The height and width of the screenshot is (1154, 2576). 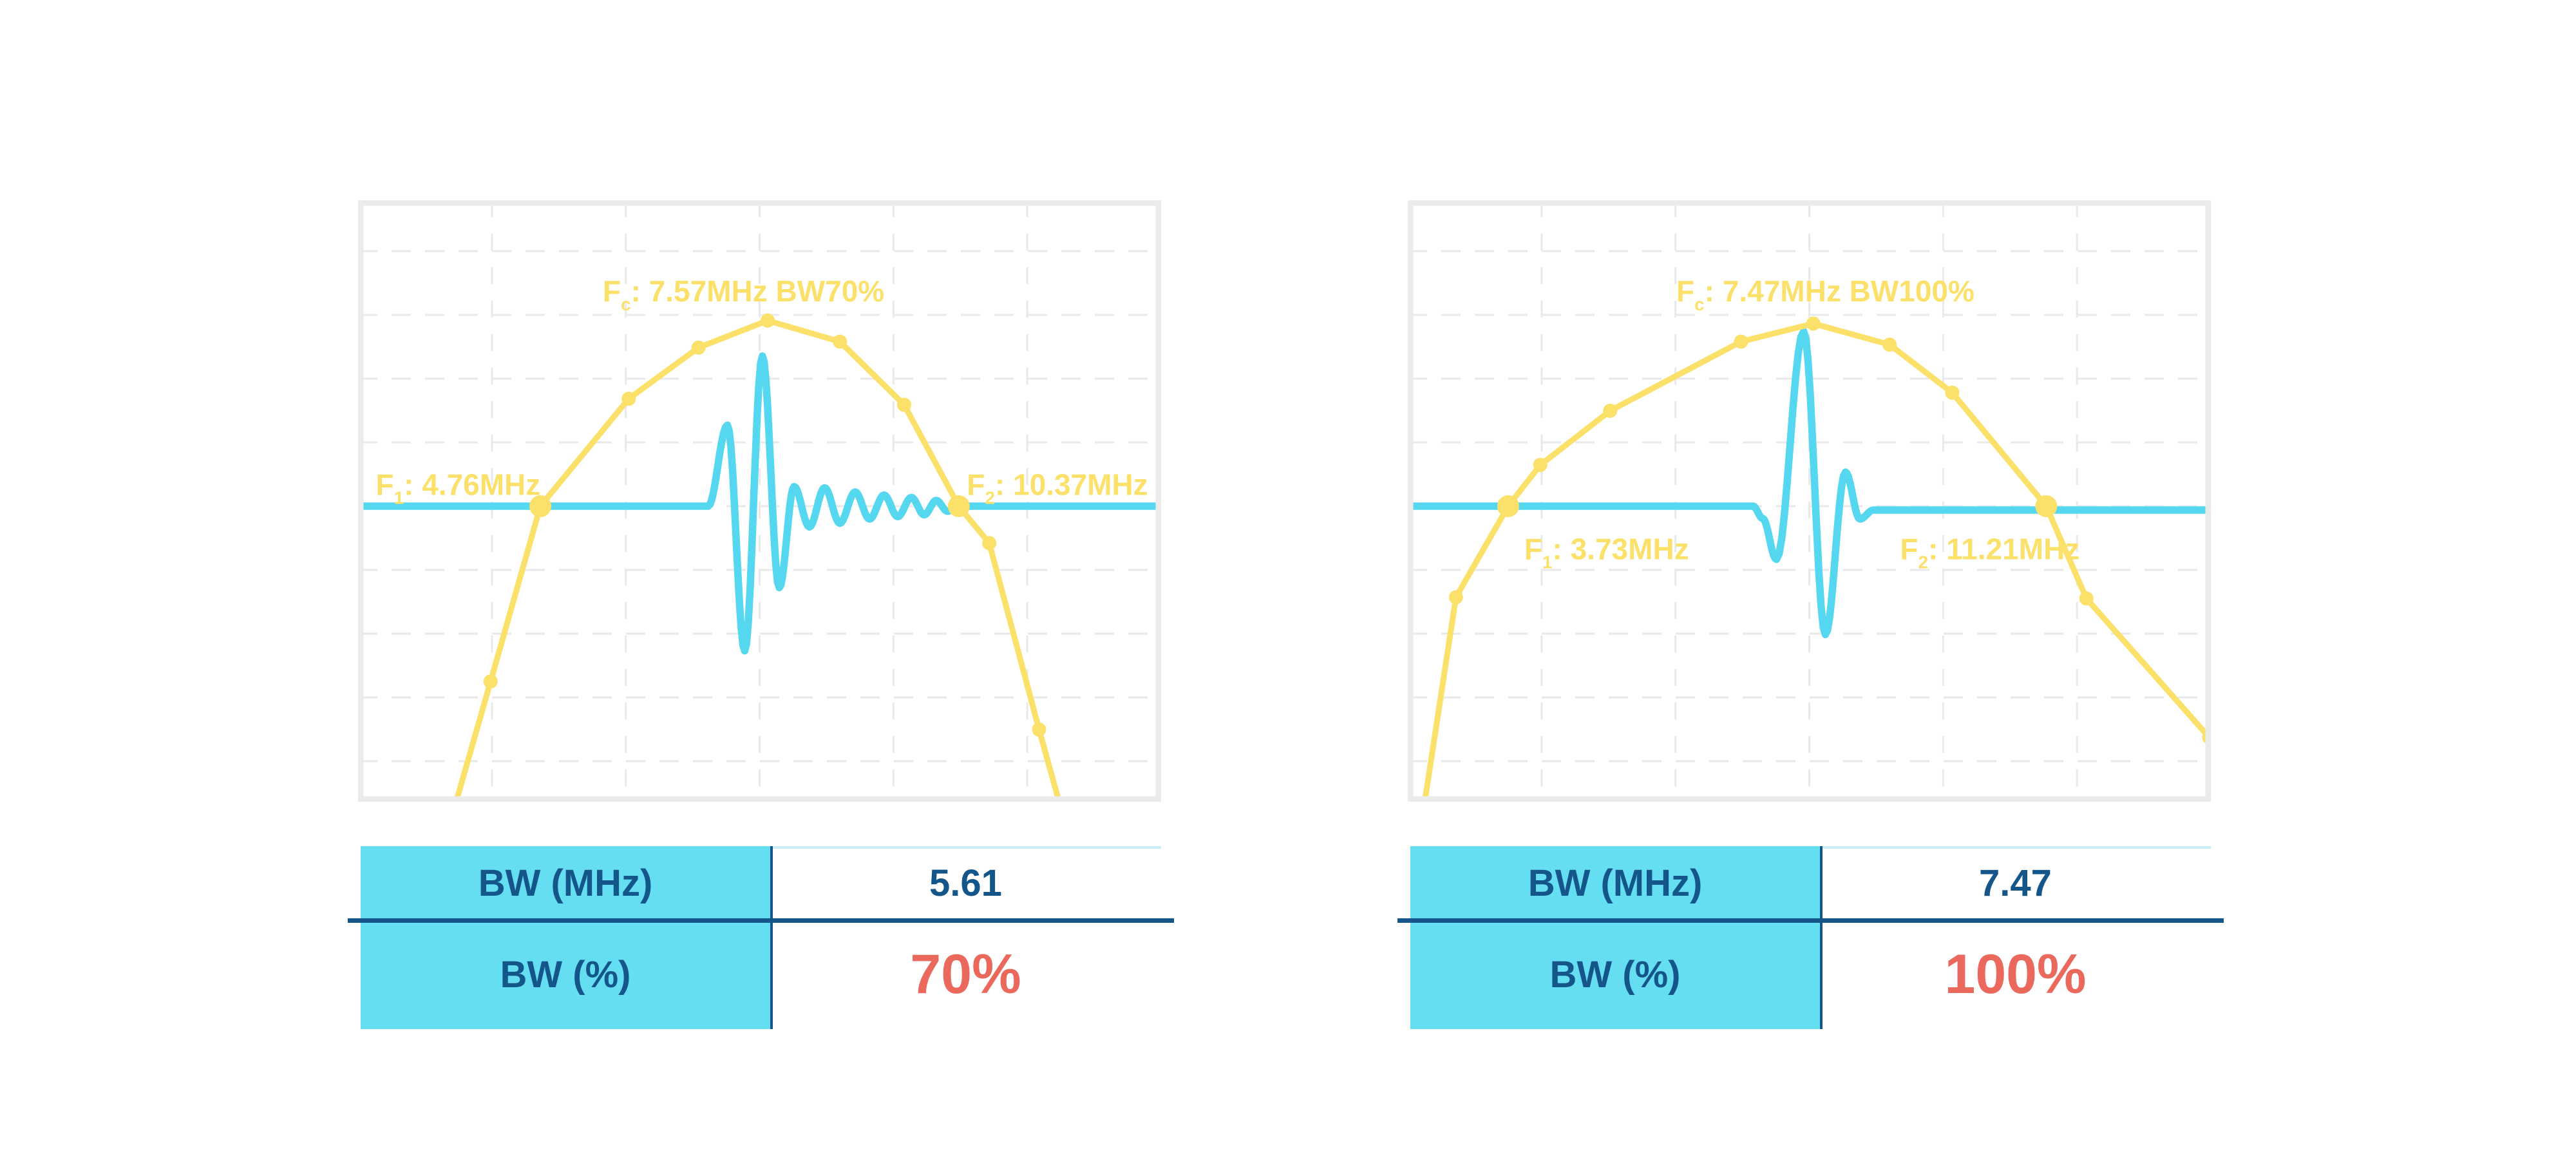 I want to click on bw-mhz-value: 5.61, so click(x=966, y=883).